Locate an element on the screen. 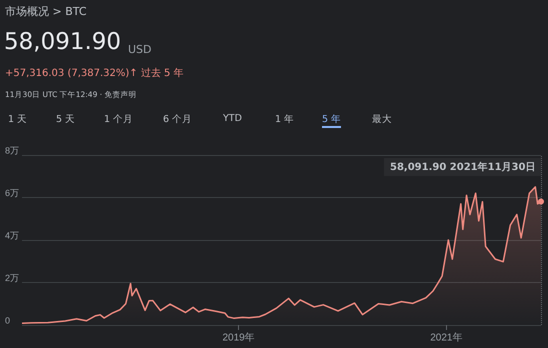 The height and width of the screenshot is (348, 548). y-tick-label: 0 is located at coordinates (7, 321).